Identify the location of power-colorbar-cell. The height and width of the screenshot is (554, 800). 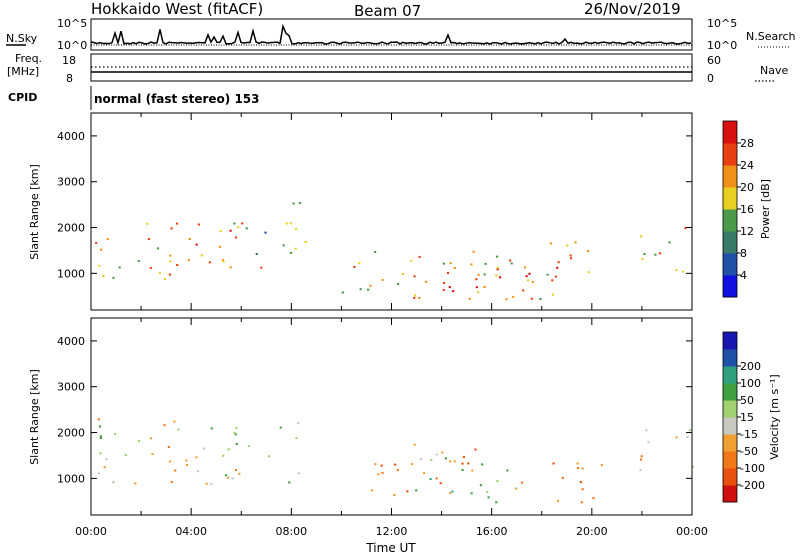
(730, 198).